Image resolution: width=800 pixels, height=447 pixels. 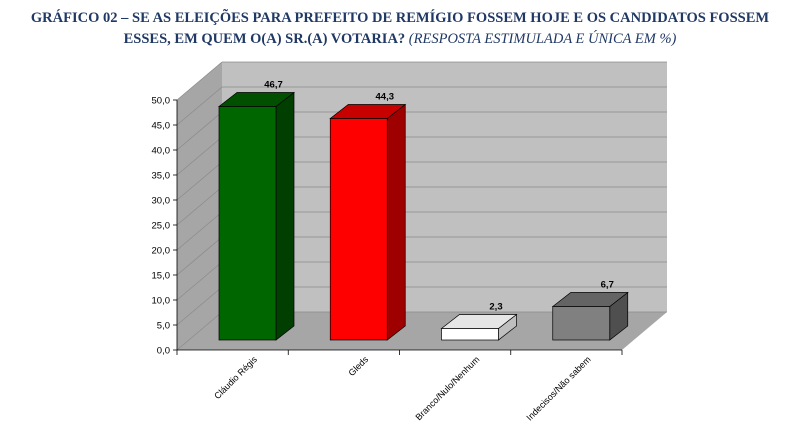 I want to click on y-tick-label: 10,0, so click(x=161, y=301).